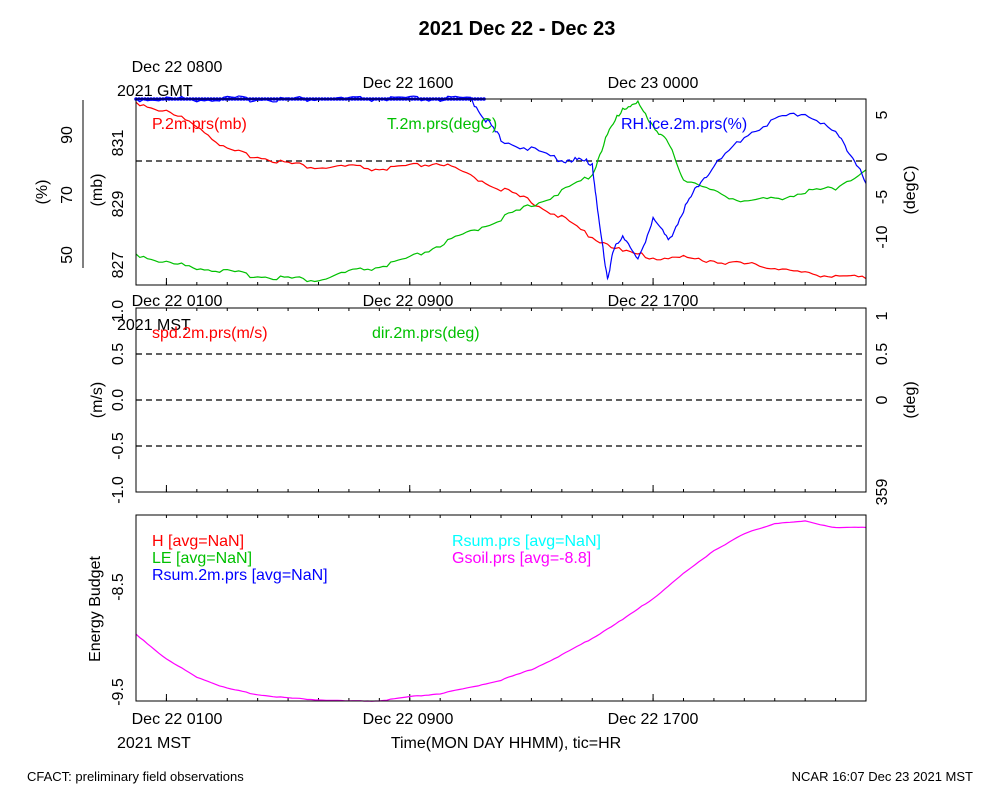 Image resolution: width=1000 pixels, height=800 pixels. What do you see at coordinates (95, 609) in the screenshot?
I see `energy-axis-label: Energy Budget` at bounding box center [95, 609].